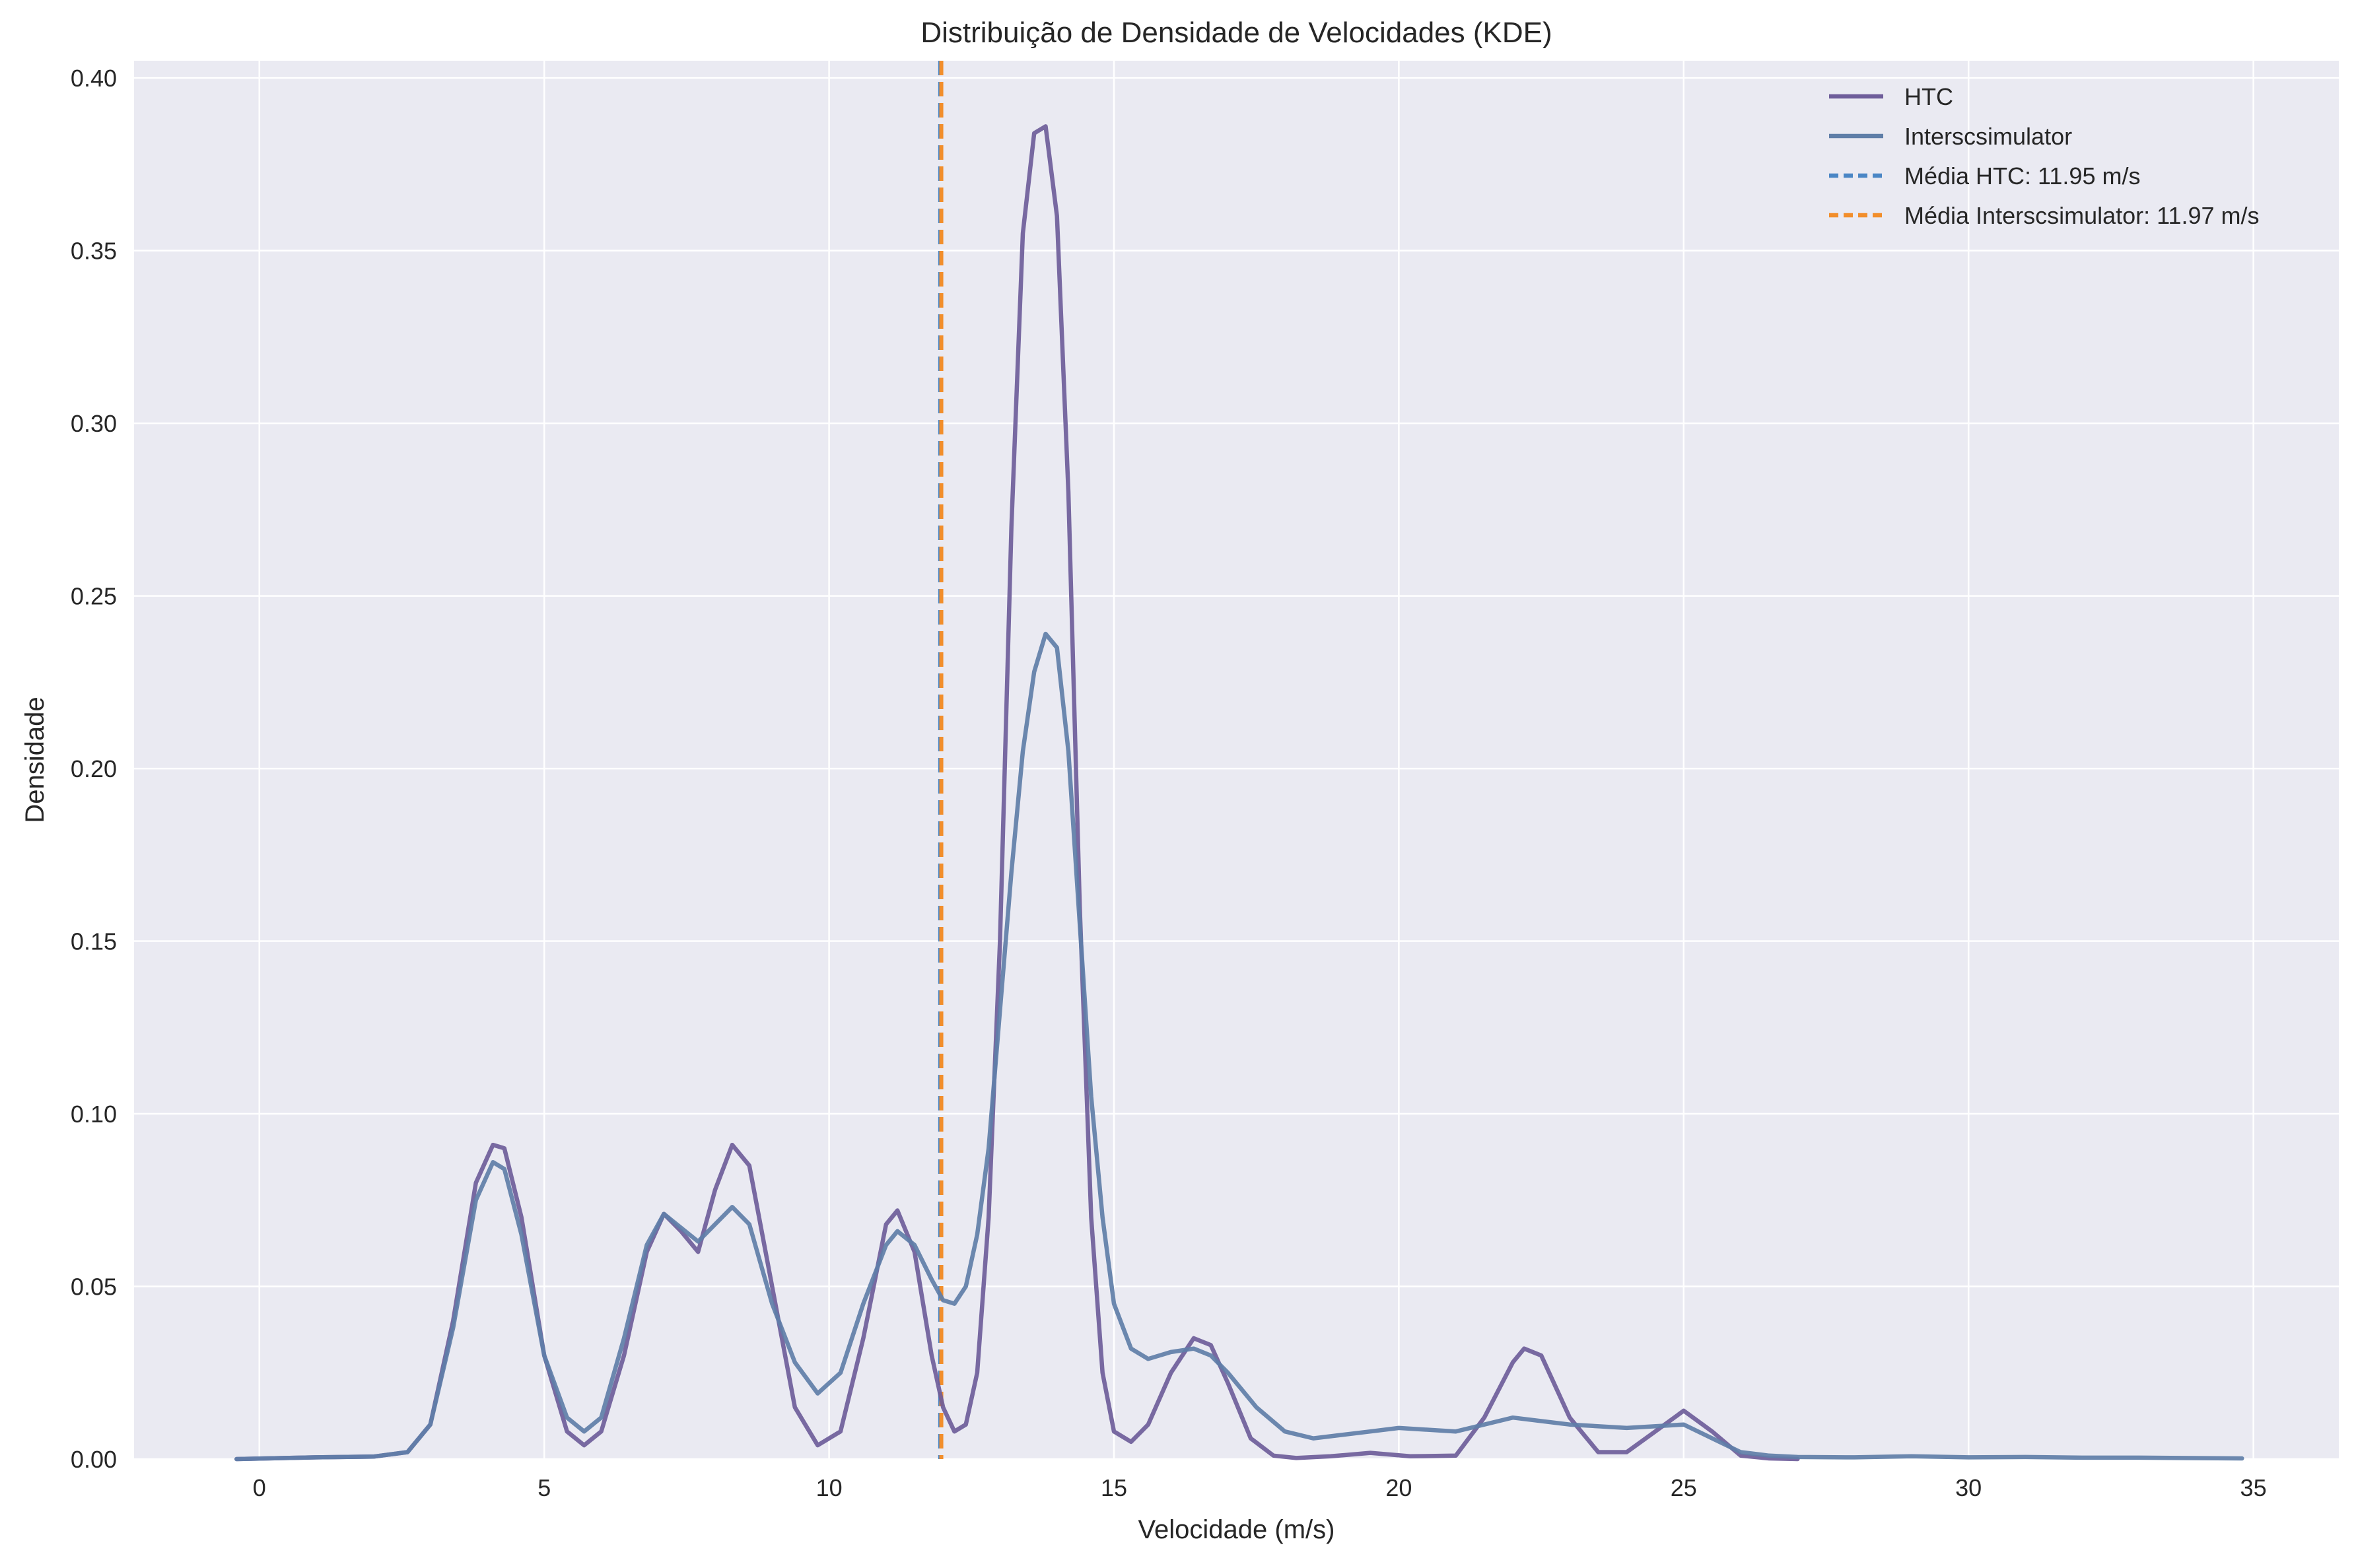 The image size is (2358, 1568). What do you see at coordinates (1928, 96) in the screenshot?
I see `legend-label: HTC` at bounding box center [1928, 96].